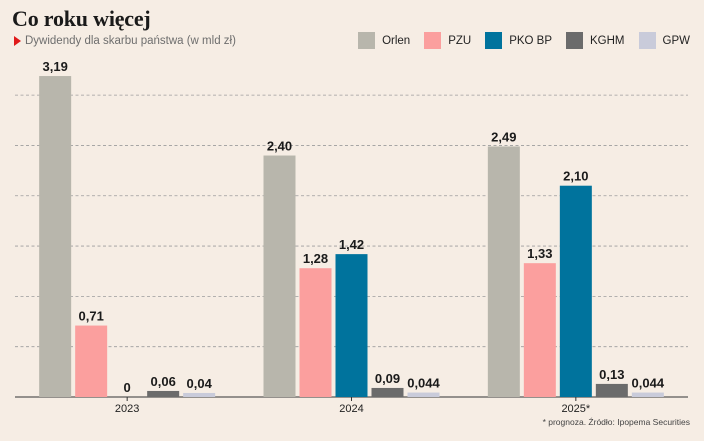  Describe the element at coordinates (315, 258) in the screenshot. I see `data-label: 1,28` at that location.